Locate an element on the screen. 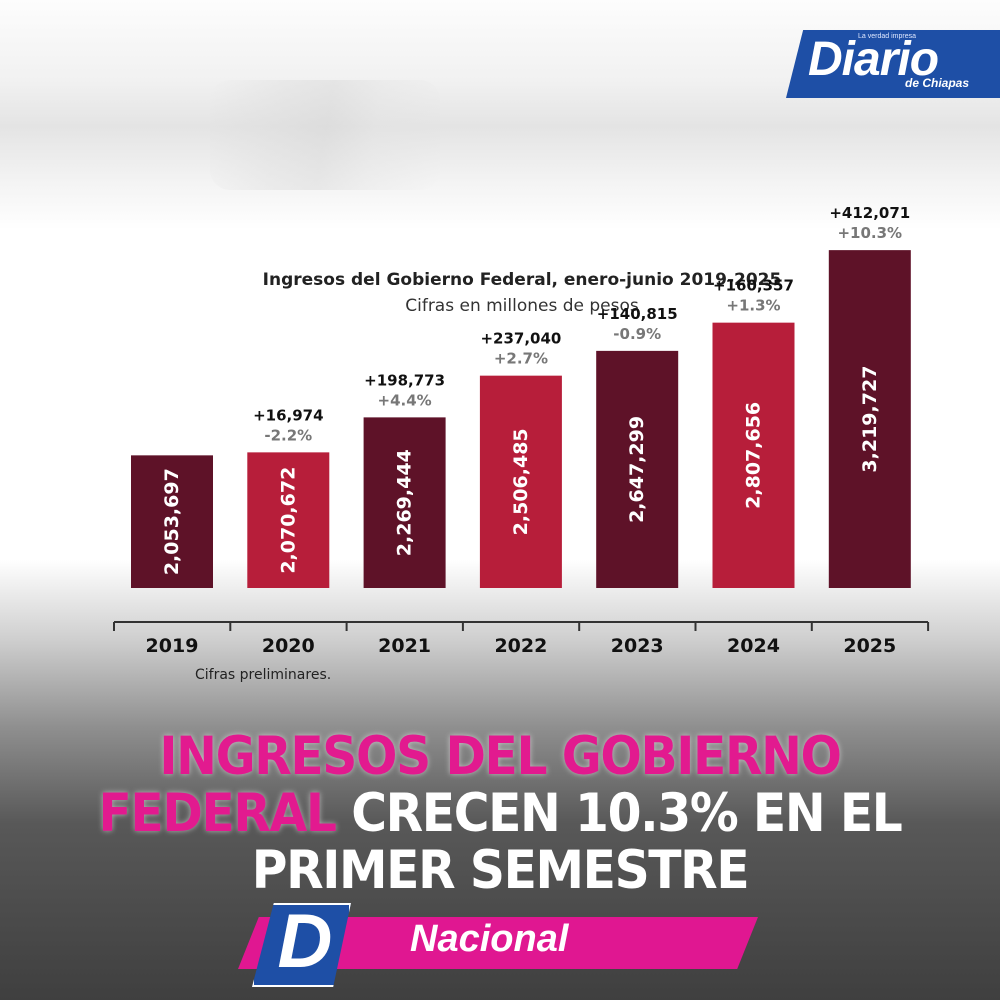 The width and height of the screenshot is (1000, 1000). bar-2019 is located at coordinates (172, 521).